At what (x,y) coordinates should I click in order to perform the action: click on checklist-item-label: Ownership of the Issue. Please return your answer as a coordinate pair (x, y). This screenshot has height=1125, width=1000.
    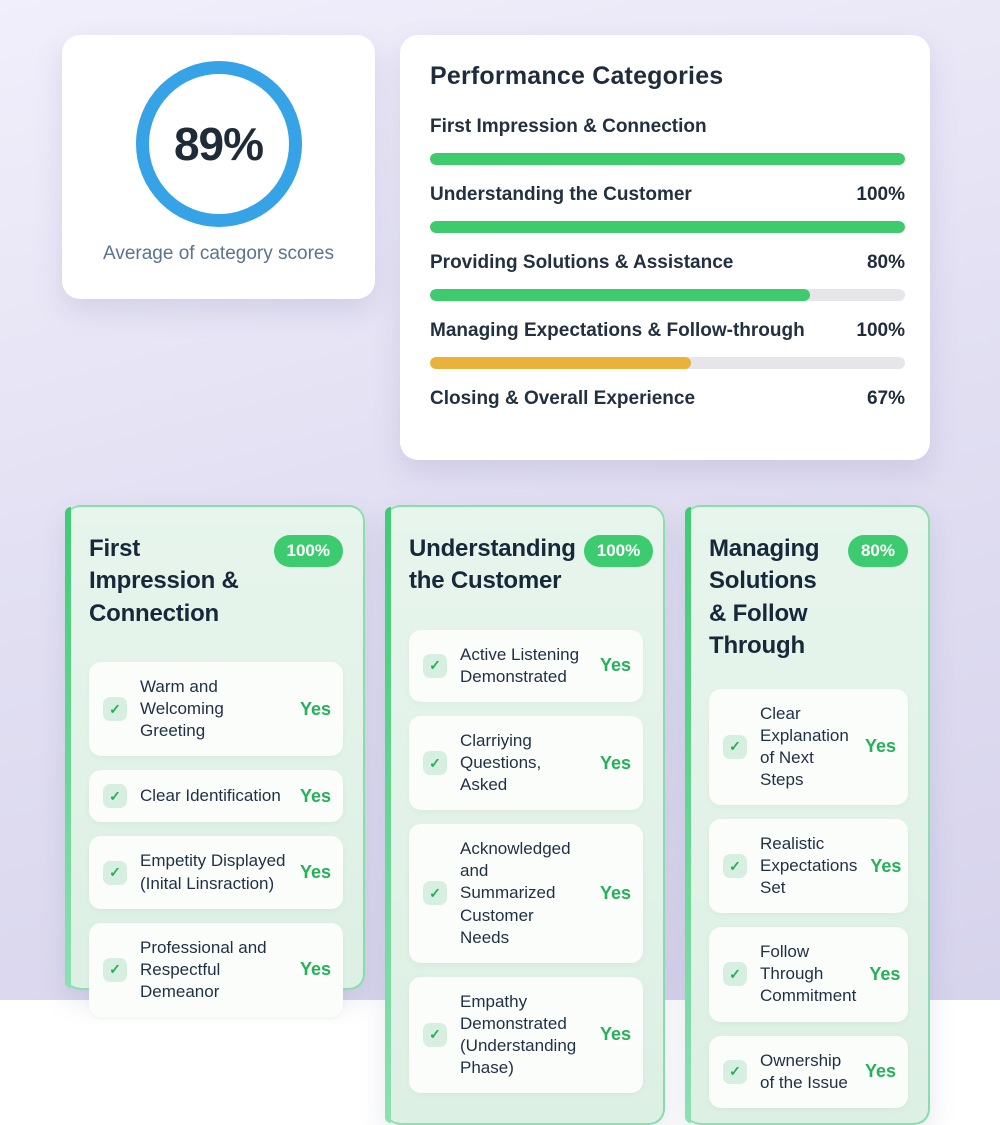
    Looking at the image, I should click on (804, 1071).